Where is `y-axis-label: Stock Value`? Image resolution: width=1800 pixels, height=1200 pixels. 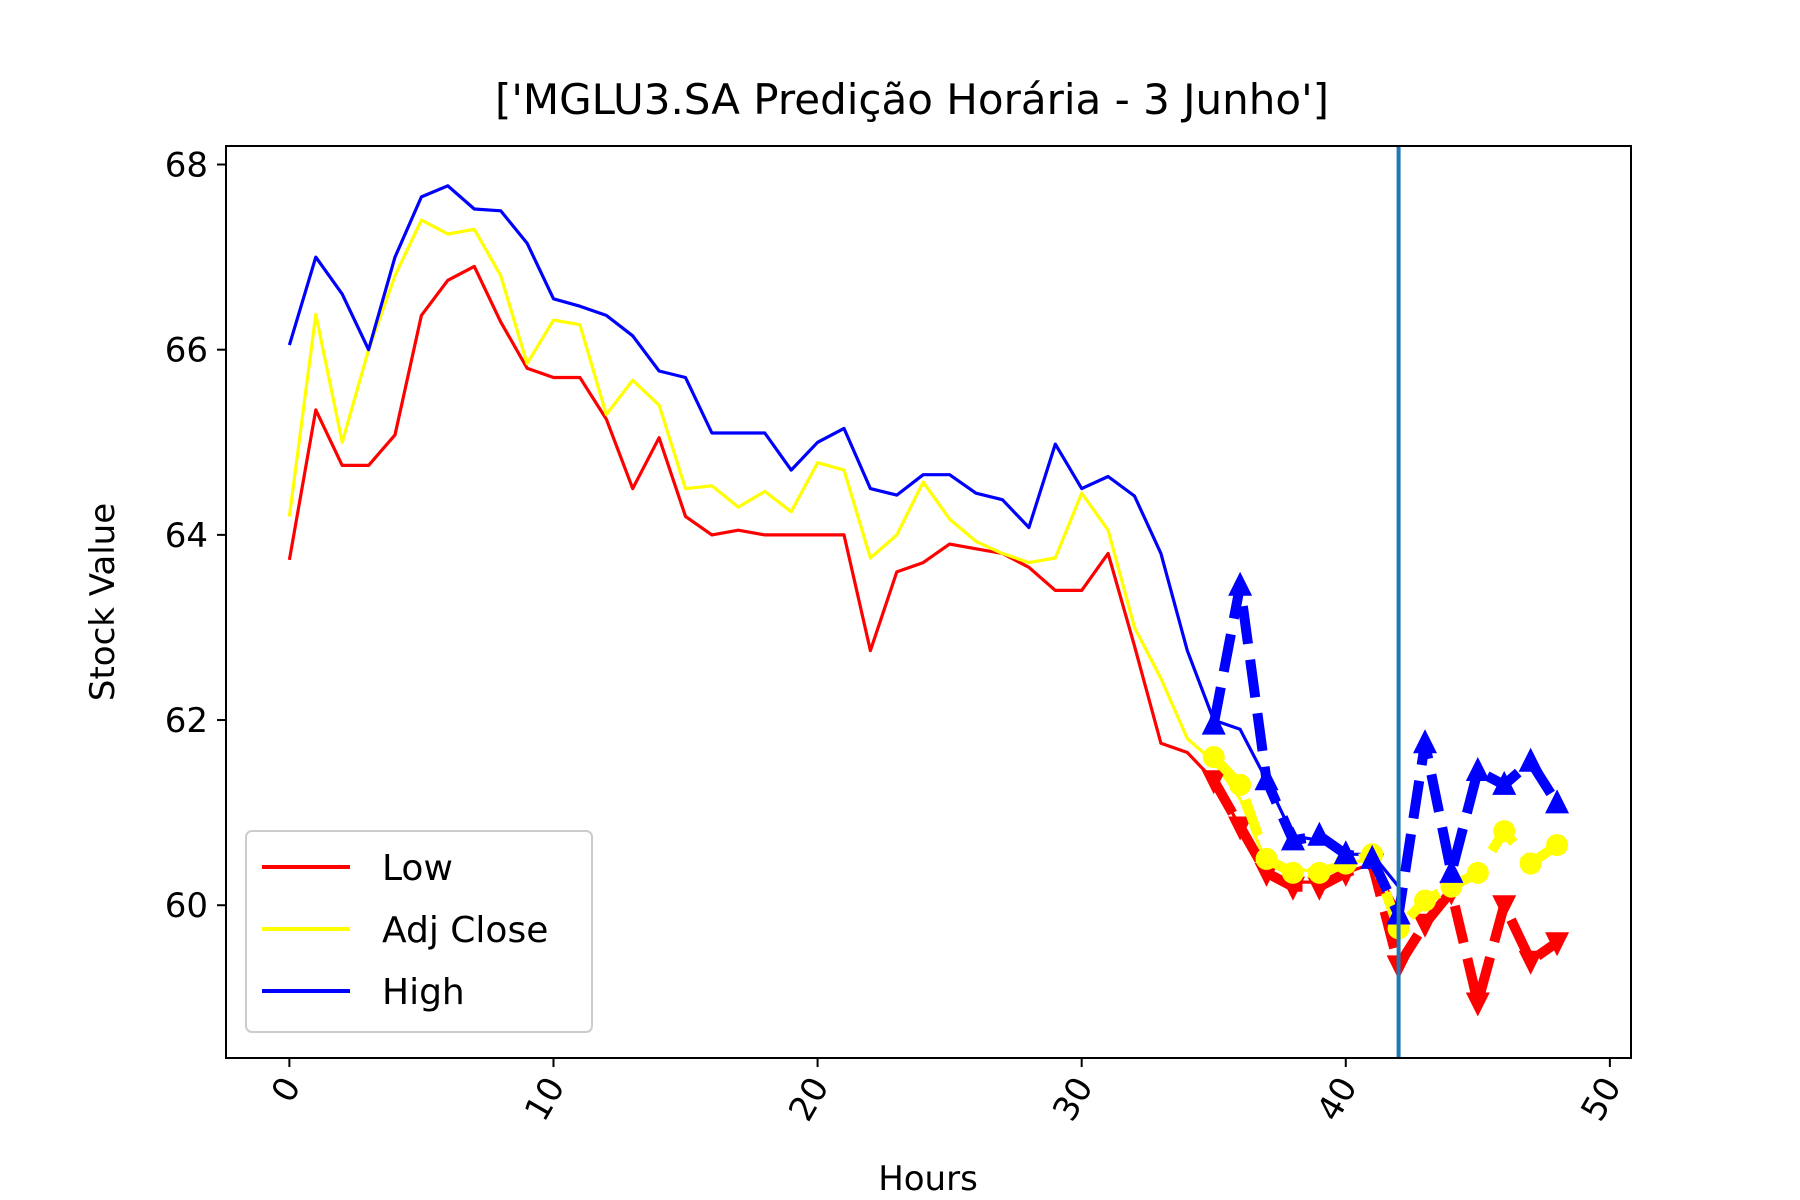
y-axis-label: Stock Value is located at coordinates (103, 602).